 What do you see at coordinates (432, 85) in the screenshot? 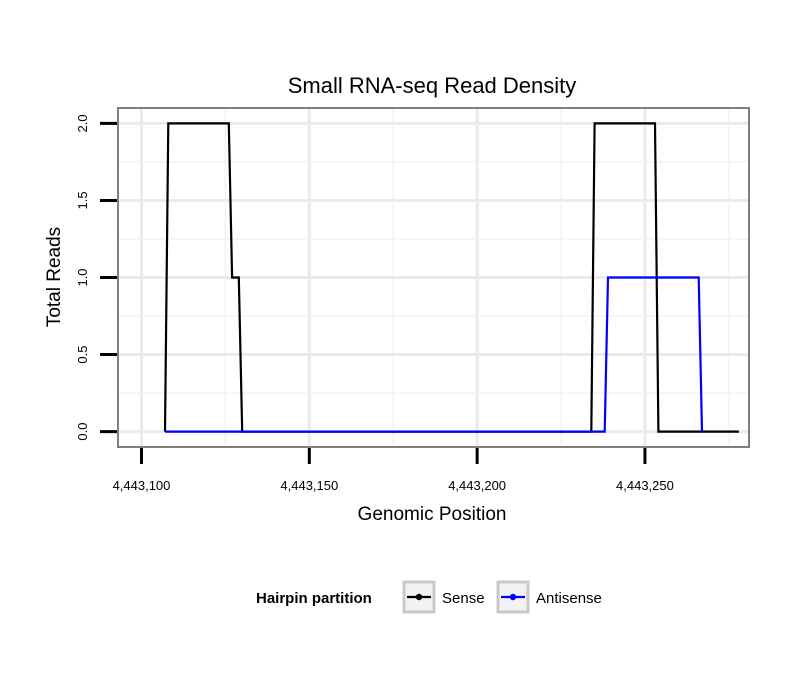
I see `chart-title: Small RNA-seq Read Density` at bounding box center [432, 85].